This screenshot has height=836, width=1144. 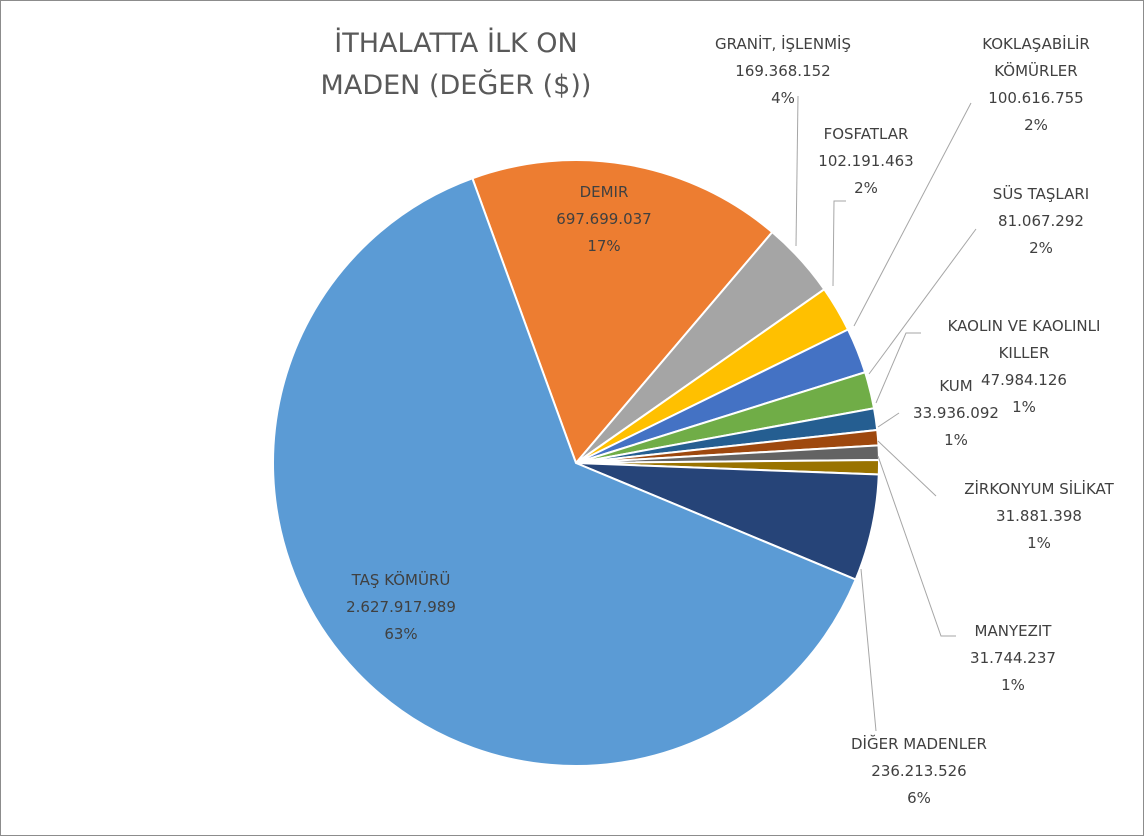 I want to click on data-label: DİĞER MADENLER 236.213.526 6%, so click(x=919, y=771).